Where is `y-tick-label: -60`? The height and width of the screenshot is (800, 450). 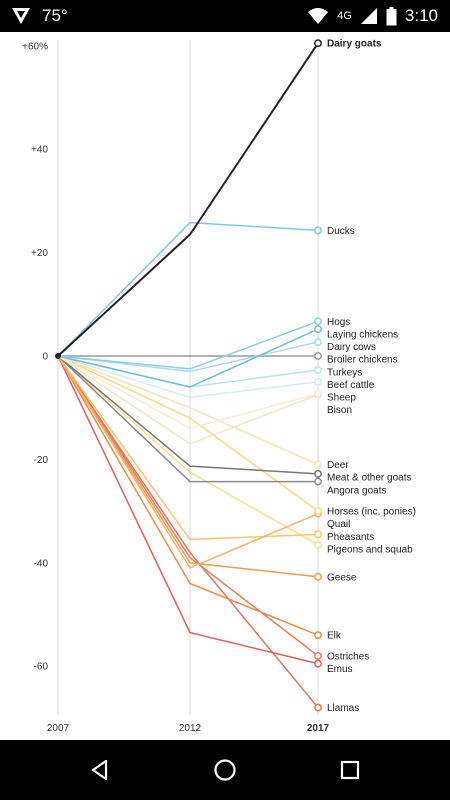
y-tick-label: -60 is located at coordinates (41, 667).